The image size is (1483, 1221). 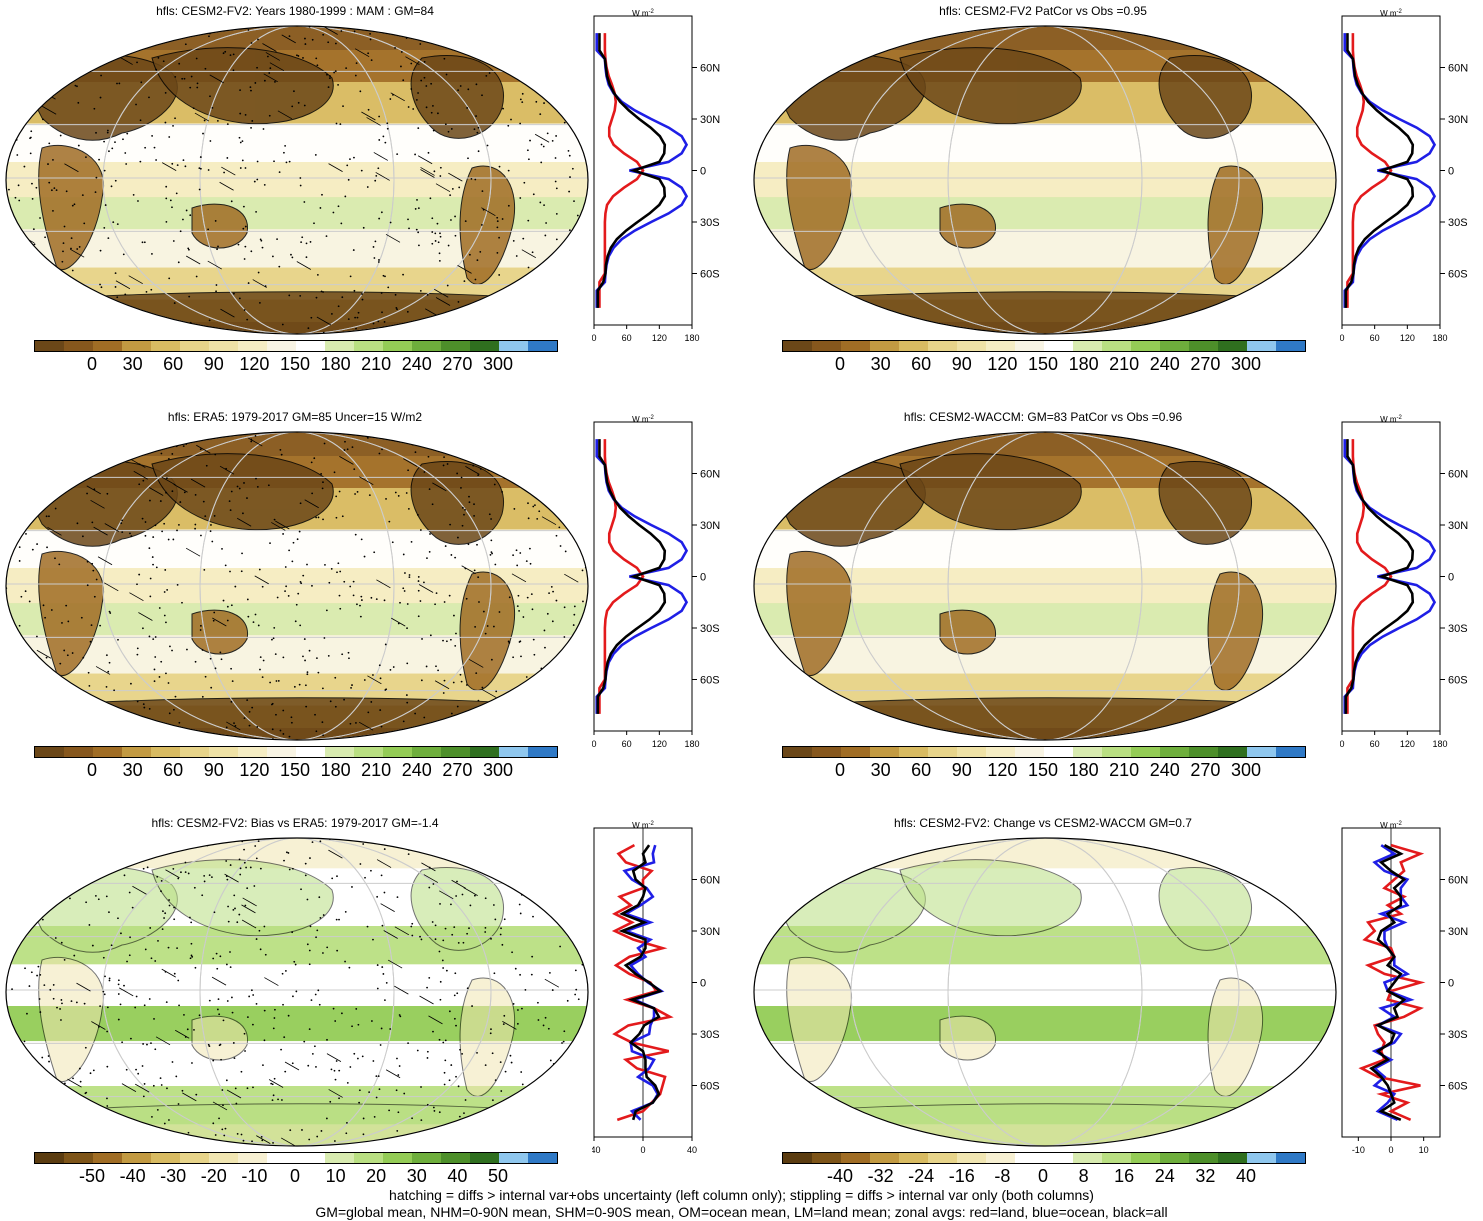 What do you see at coordinates (840, 770) in the screenshot?
I see `colorbar-tick-label: 0` at bounding box center [840, 770].